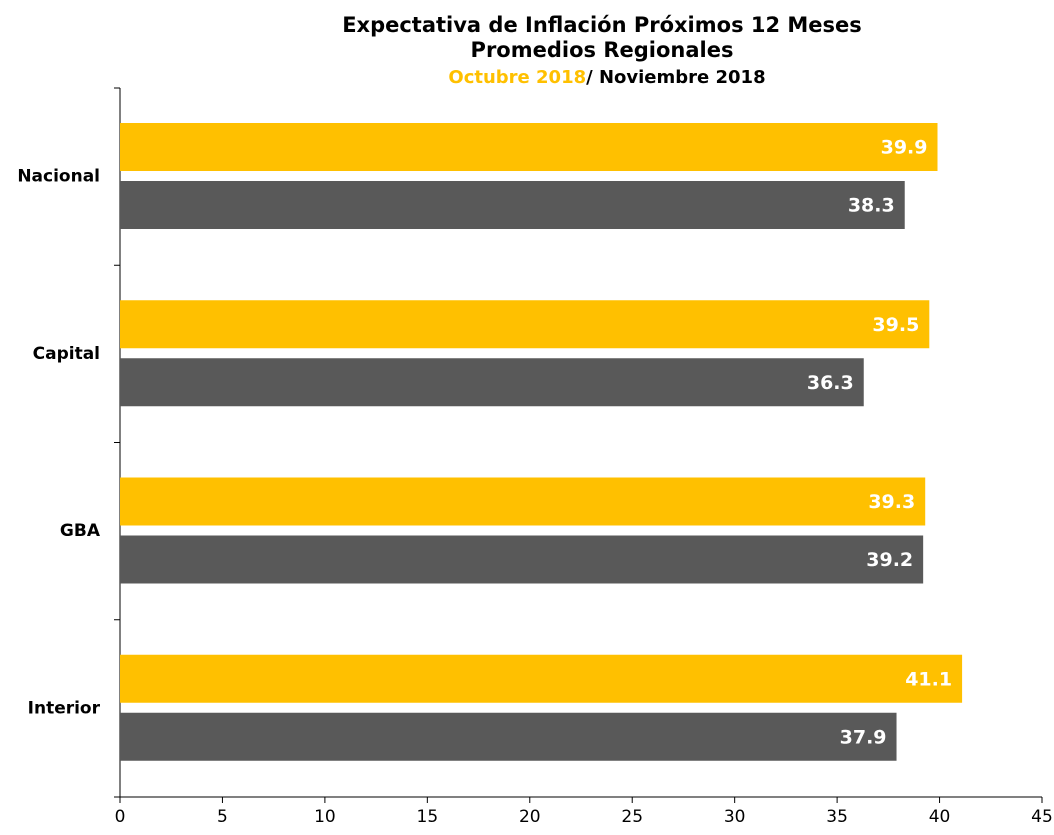 This screenshot has width=1054, height=835. I want to click on data-label: 41.1, so click(928, 679).